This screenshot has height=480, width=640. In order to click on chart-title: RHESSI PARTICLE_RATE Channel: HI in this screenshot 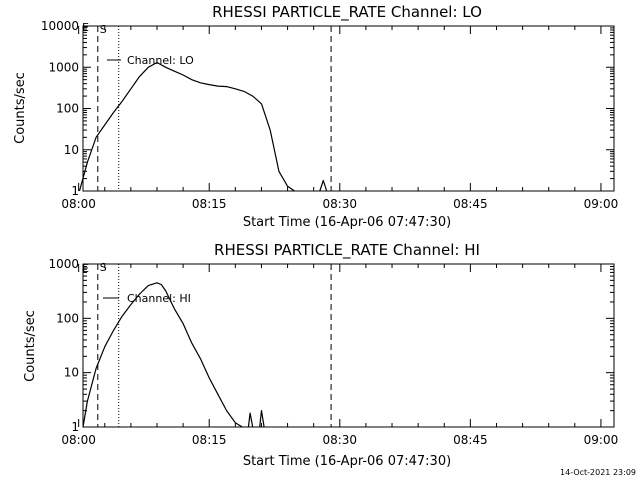, I will do `click(347, 250)`.